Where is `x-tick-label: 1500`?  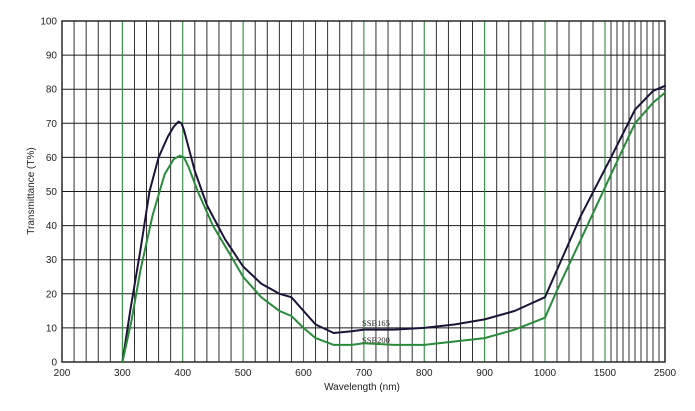 x-tick-label: 1500 is located at coordinates (605, 373).